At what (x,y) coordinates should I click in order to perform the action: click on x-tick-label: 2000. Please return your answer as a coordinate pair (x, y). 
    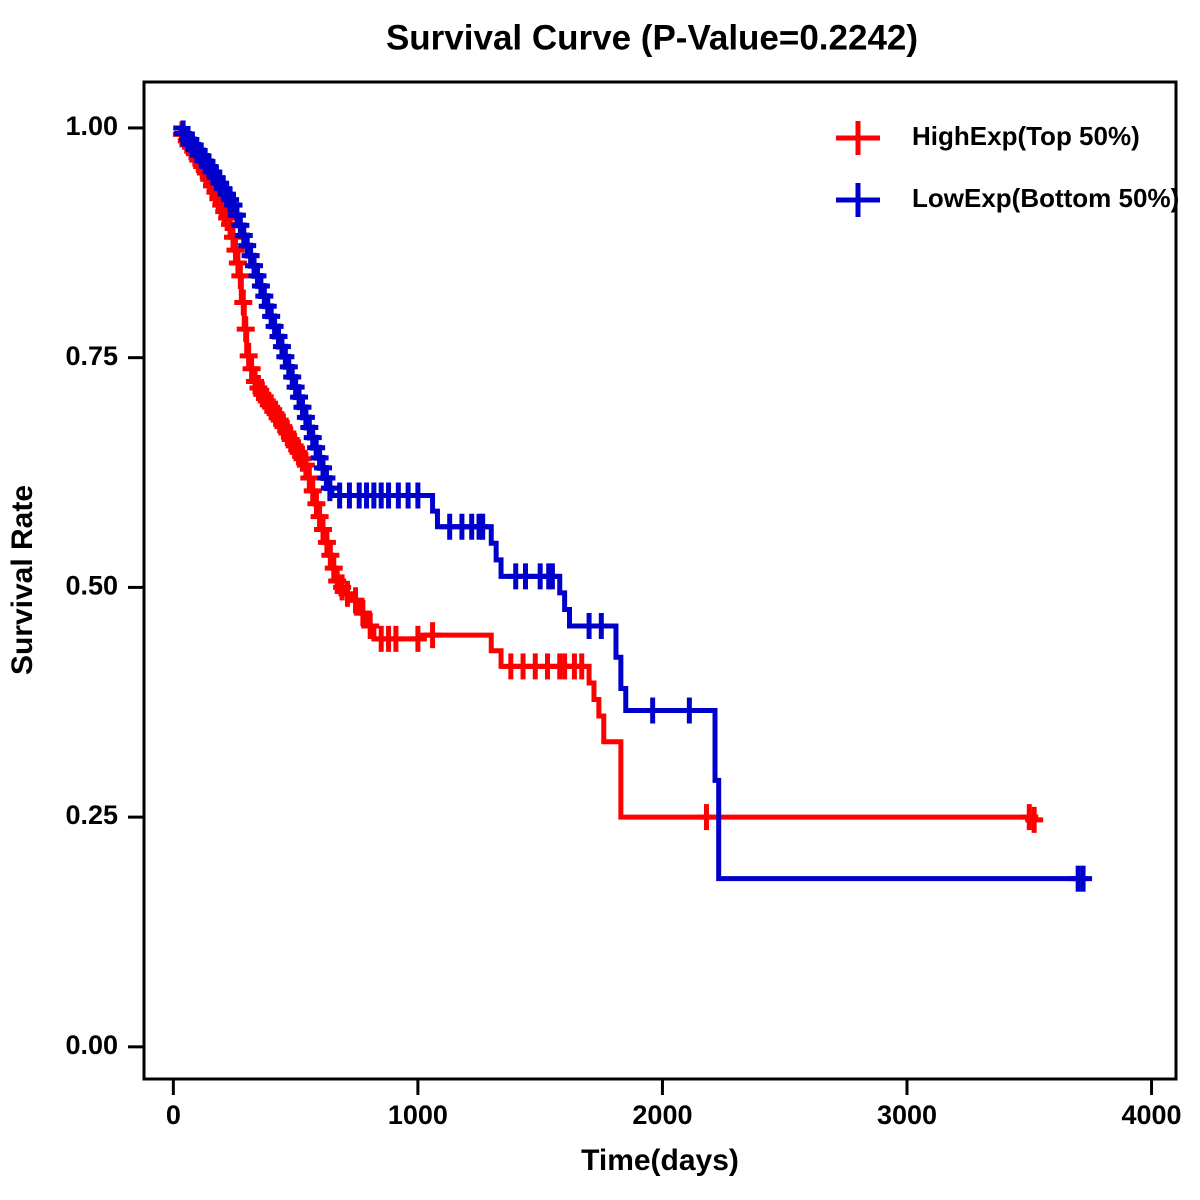
    Looking at the image, I should click on (662, 1115).